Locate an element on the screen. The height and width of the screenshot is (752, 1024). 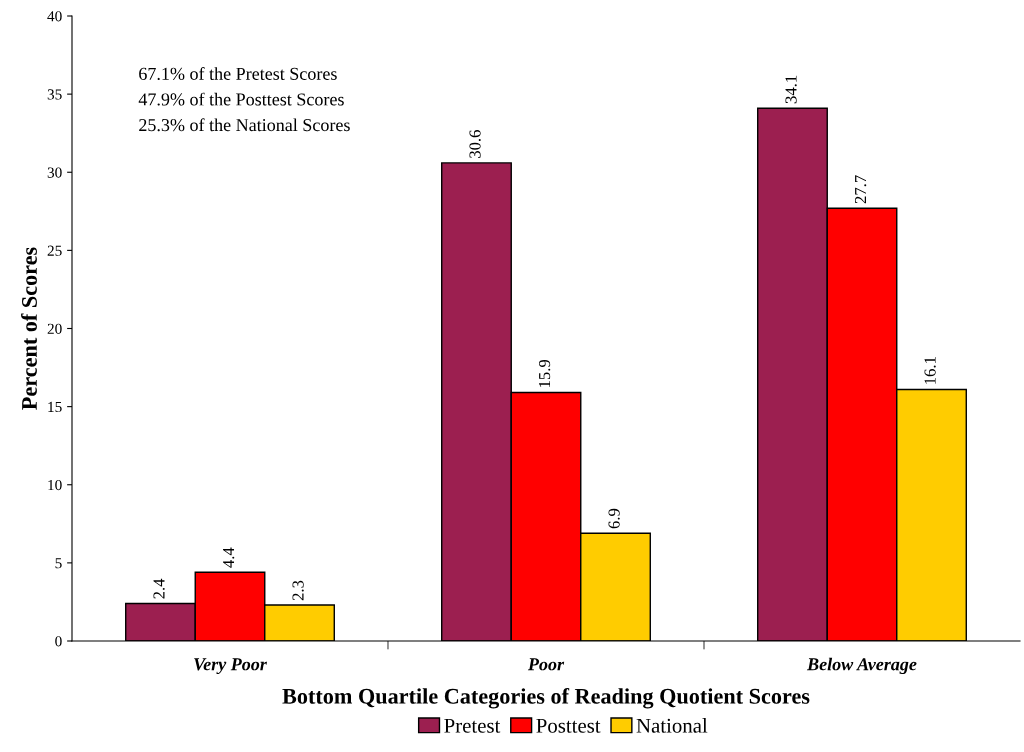
y-axis-title: Percent of Scores is located at coordinates (29, 328).